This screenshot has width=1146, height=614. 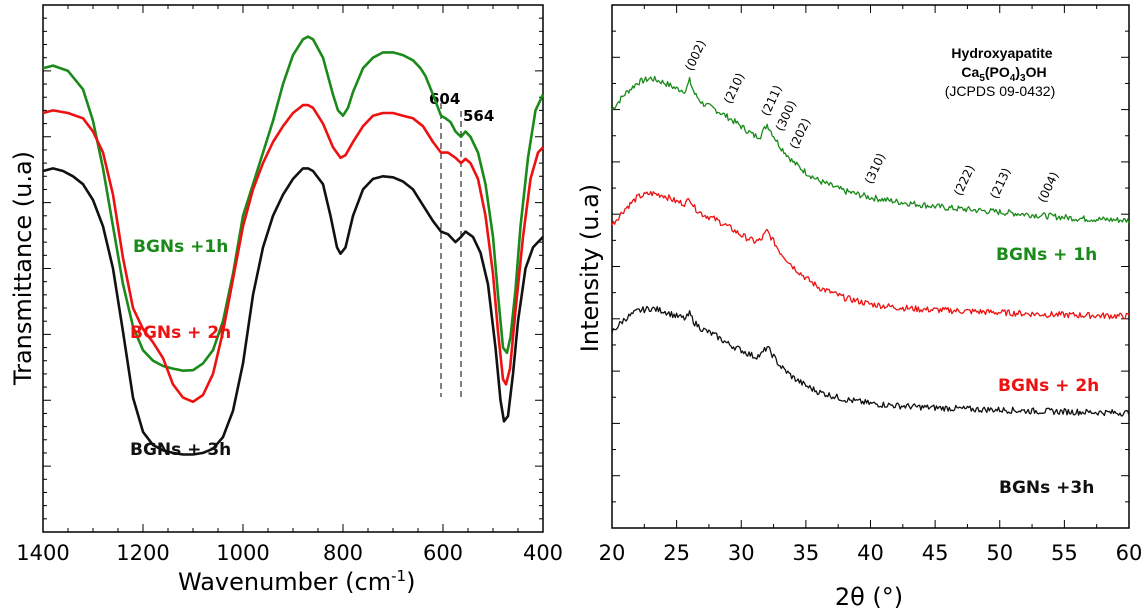 I want to click on ftir-label-2h: BGNs + 2h, so click(x=180, y=333).